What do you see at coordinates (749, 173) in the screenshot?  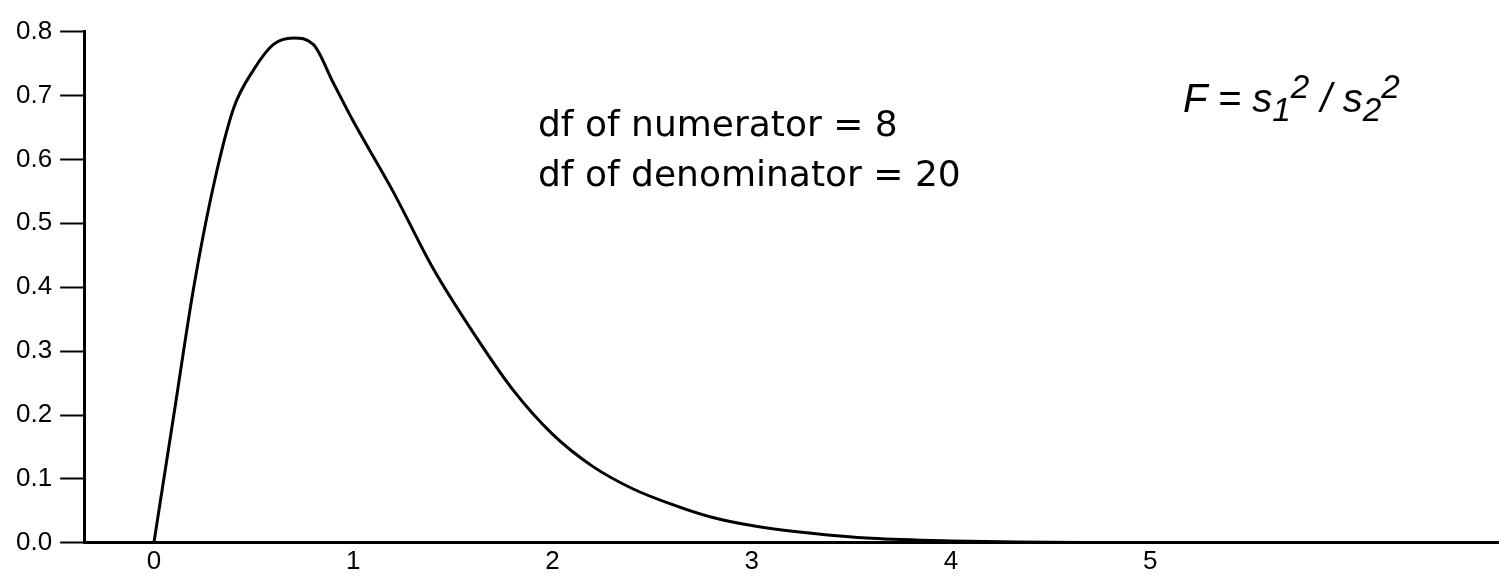 I see `annotation: df of denominator = 20` at bounding box center [749, 173].